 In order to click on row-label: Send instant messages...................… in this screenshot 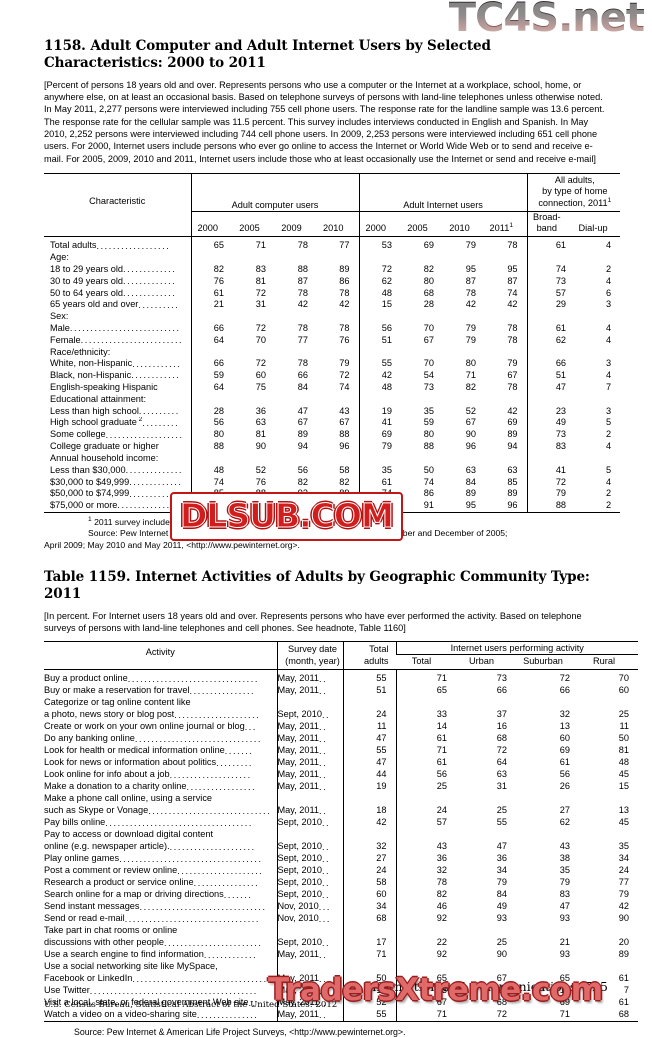, I will do `click(160, 907)`.